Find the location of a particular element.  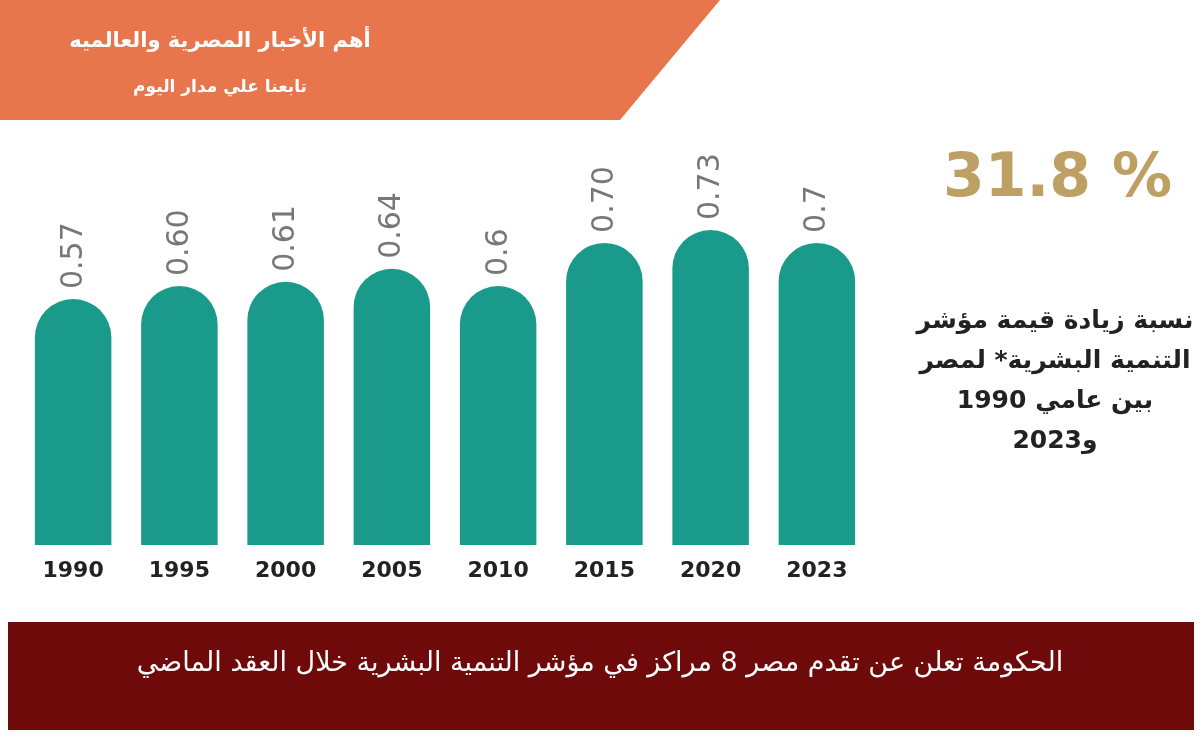

data-label: 0.64 is located at coordinates (390, 225).